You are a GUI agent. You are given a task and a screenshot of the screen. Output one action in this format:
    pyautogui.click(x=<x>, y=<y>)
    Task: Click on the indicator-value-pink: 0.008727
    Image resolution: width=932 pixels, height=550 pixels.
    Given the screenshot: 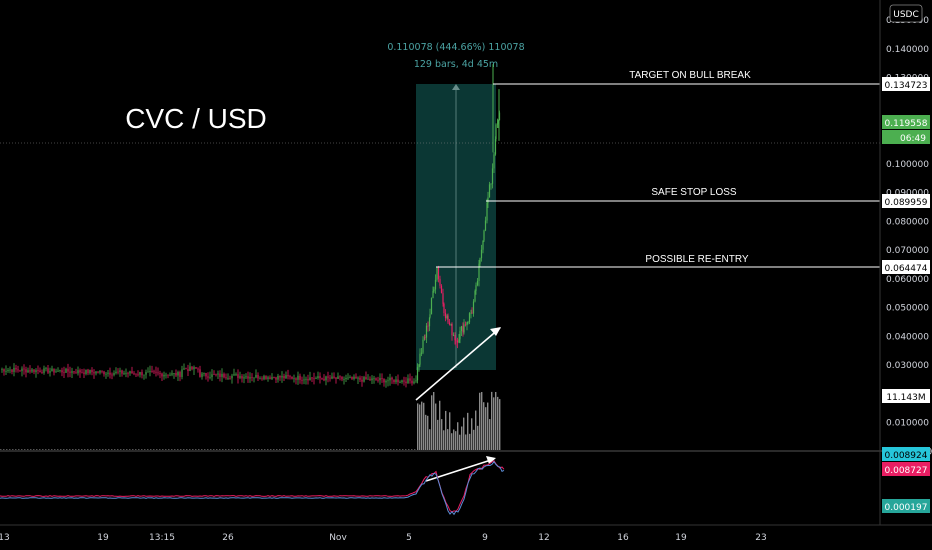 What is the action you would take?
    pyautogui.click(x=906, y=471)
    